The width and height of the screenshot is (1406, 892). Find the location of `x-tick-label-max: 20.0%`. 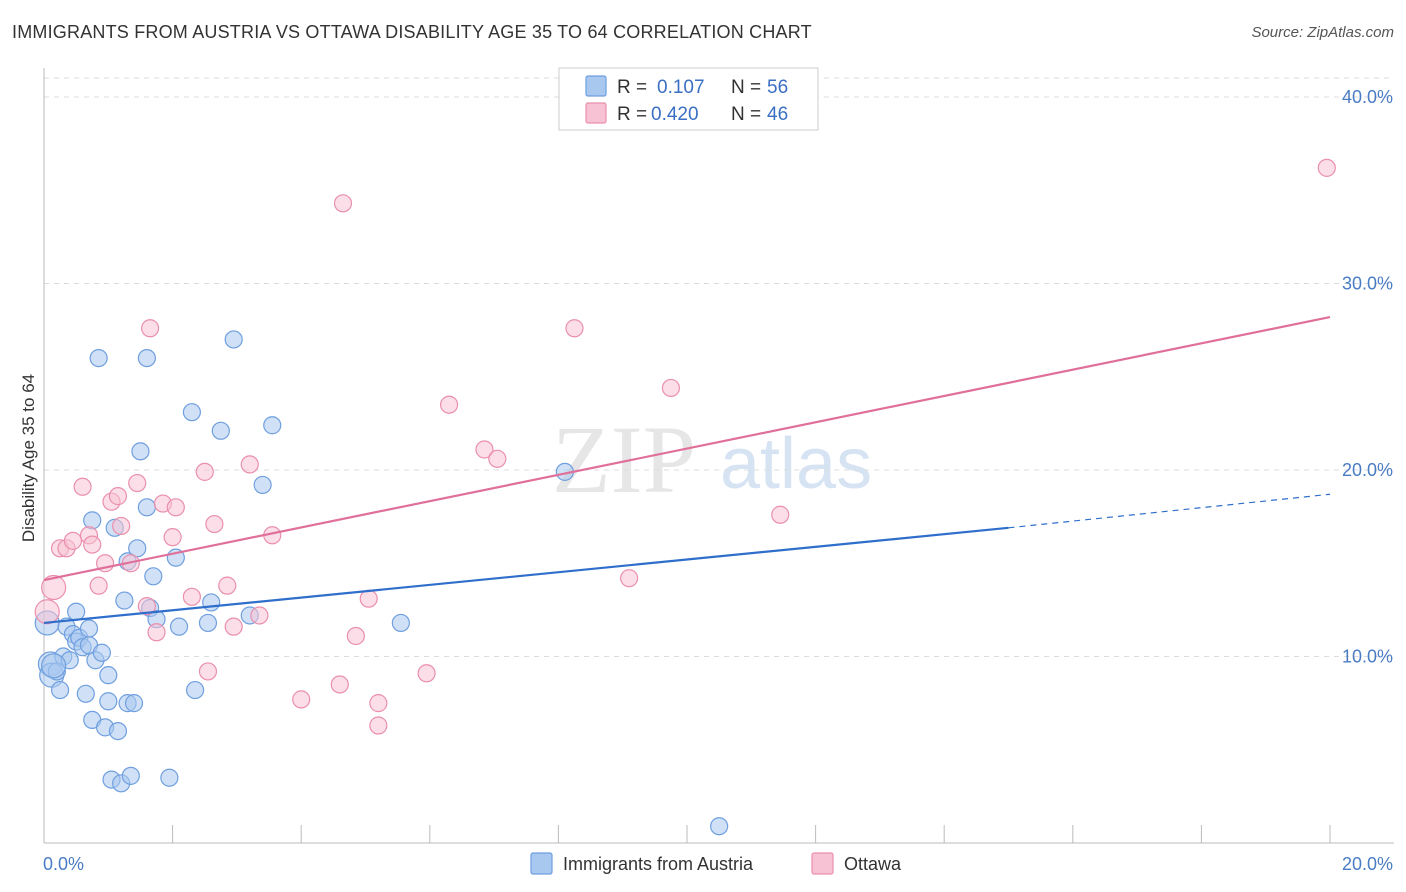

x-tick-label-max: 20.0% is located at coordinates (1367, 864).